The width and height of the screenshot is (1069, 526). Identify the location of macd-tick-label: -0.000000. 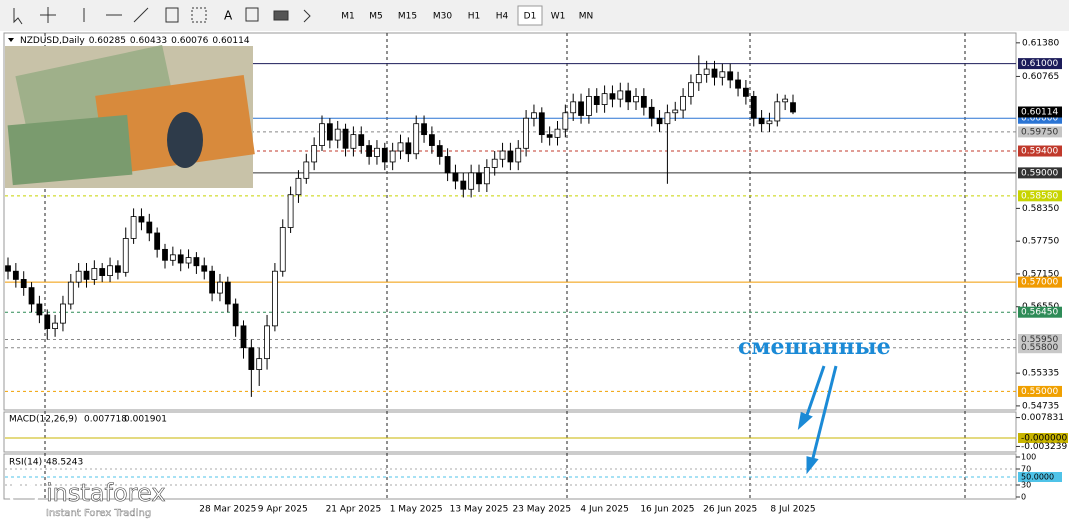
(1044, 439).